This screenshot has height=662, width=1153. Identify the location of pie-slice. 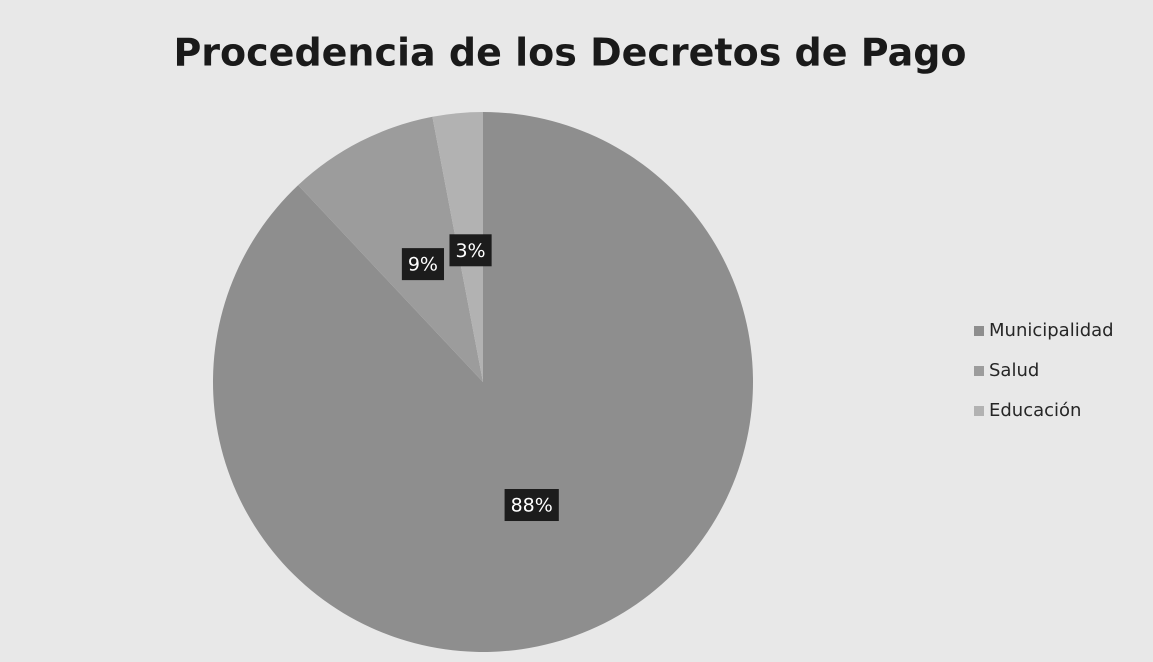
(390, 249).